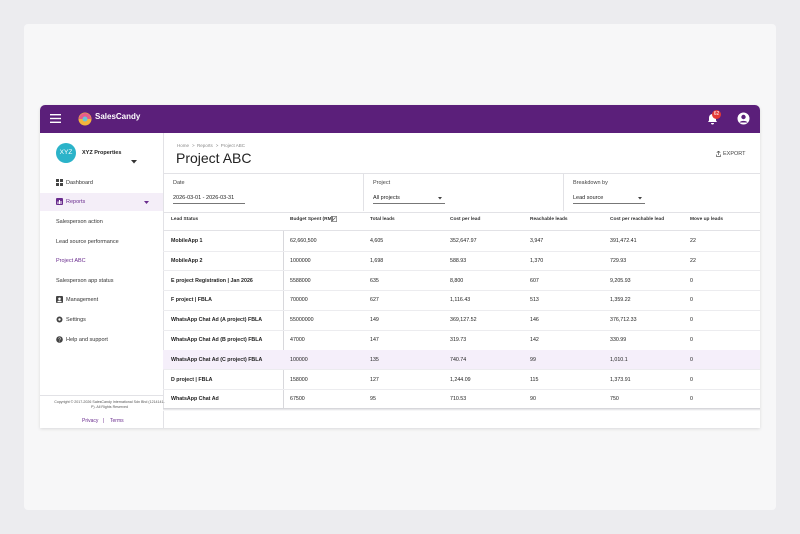 This screenshot has width=800, height=534. What do you see at coordinates (204, 198) in the screenshot?
I see `filter-value: 2026-03-01 - 2026-03-31` at bounding box center [204, 198].